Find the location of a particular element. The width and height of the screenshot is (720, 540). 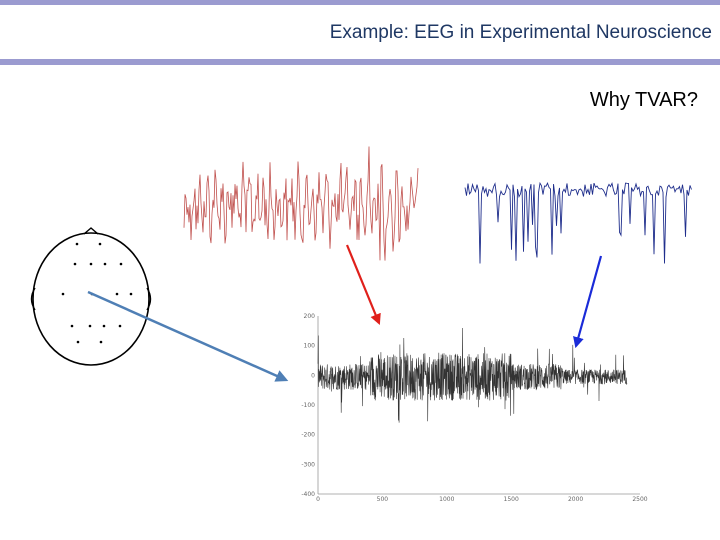

x-tick-label: 1000 is located at coordinates (446, 499).